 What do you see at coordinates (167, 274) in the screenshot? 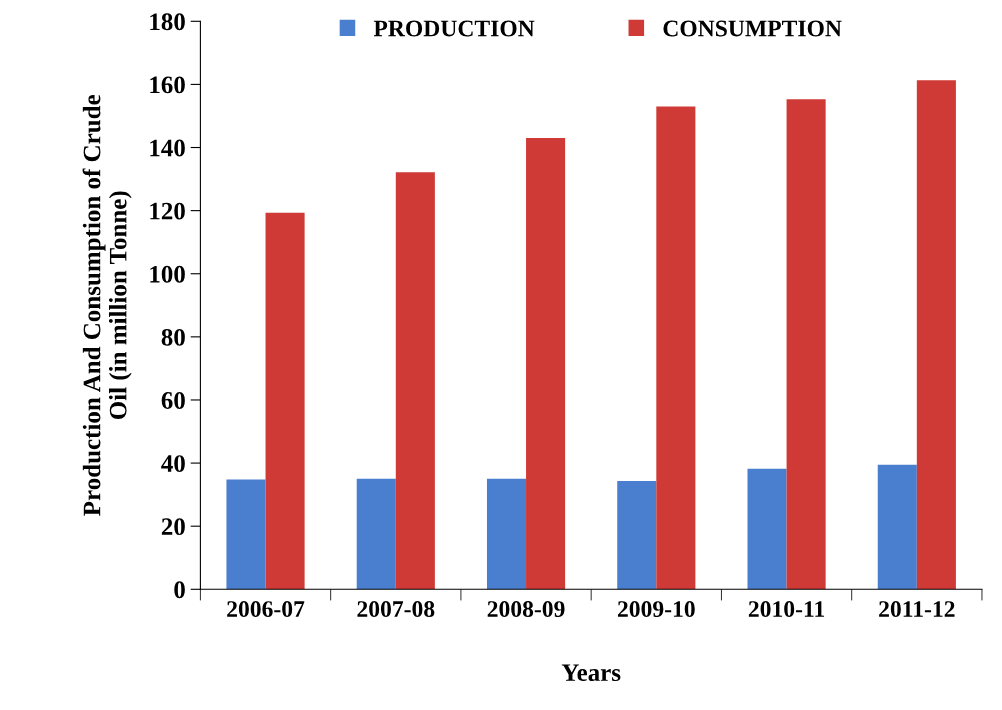
I see `y-tick-label: 100` at bounding box center [167, 274].